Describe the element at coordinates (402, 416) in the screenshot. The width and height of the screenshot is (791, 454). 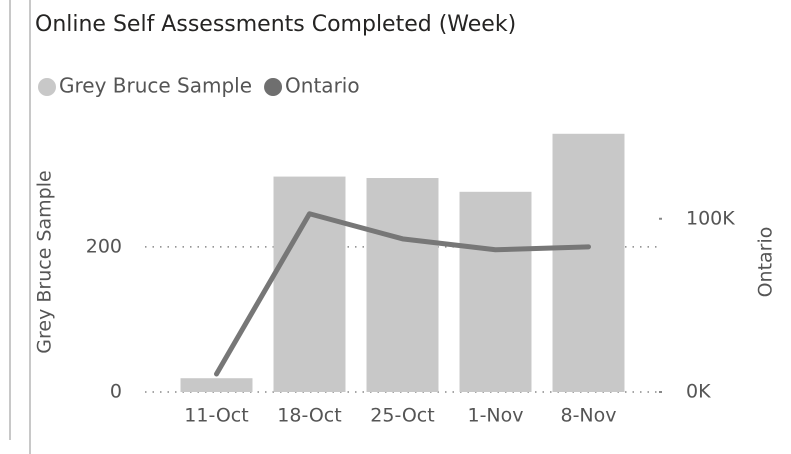
I see `x-tick-label: 25-Oct` at that location.